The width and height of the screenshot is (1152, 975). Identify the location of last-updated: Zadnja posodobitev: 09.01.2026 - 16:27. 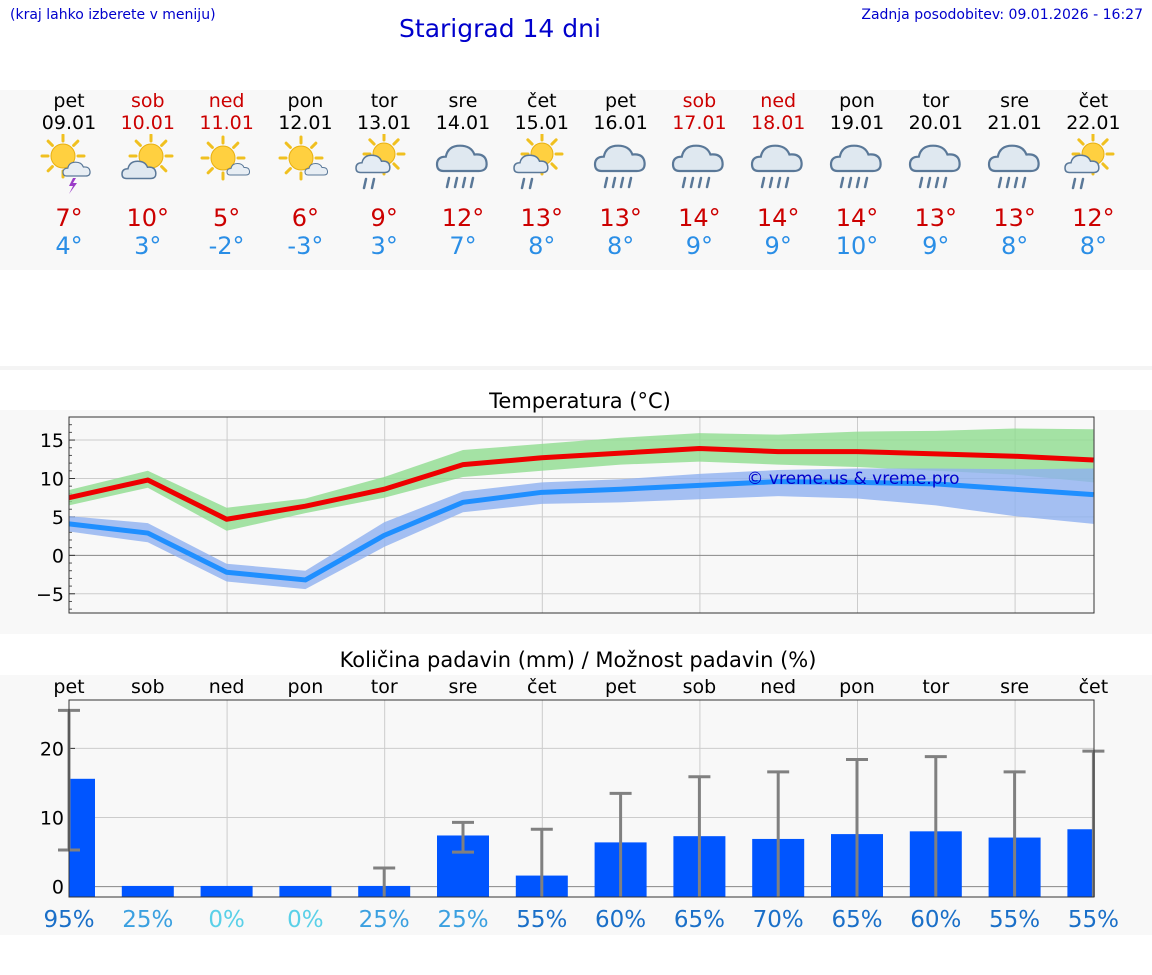
(1002, 15).